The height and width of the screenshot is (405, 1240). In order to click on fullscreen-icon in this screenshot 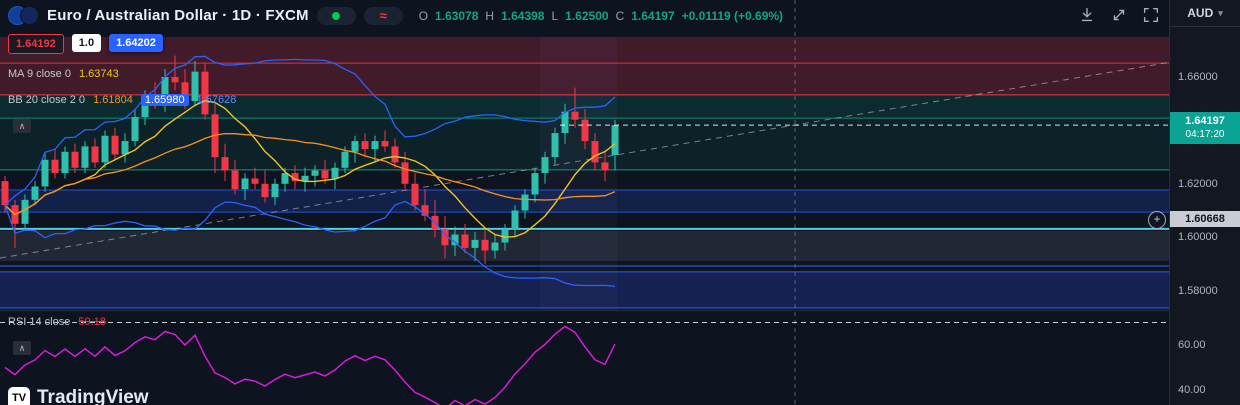, I will do `click(1151, 15)`.